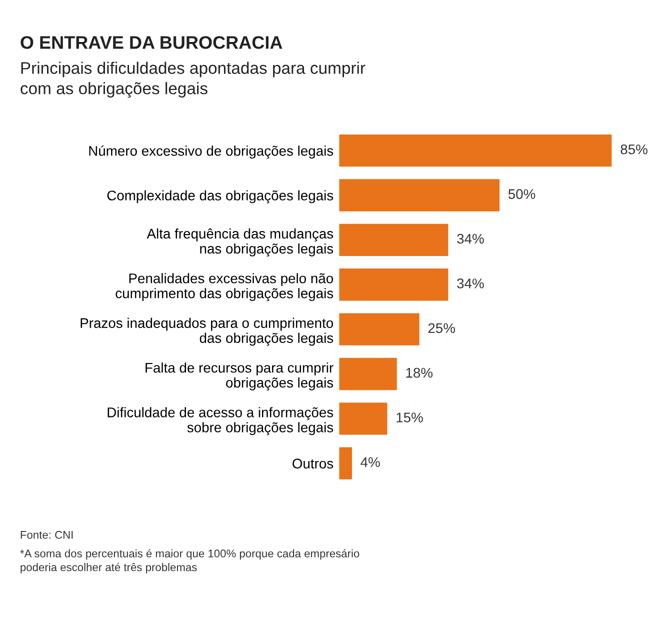  Describe the element at coordinates (193, 80) in the screenshot. I see `text: Principais dificuldades apontadas para cumprir com as obrigações legais` at that location.